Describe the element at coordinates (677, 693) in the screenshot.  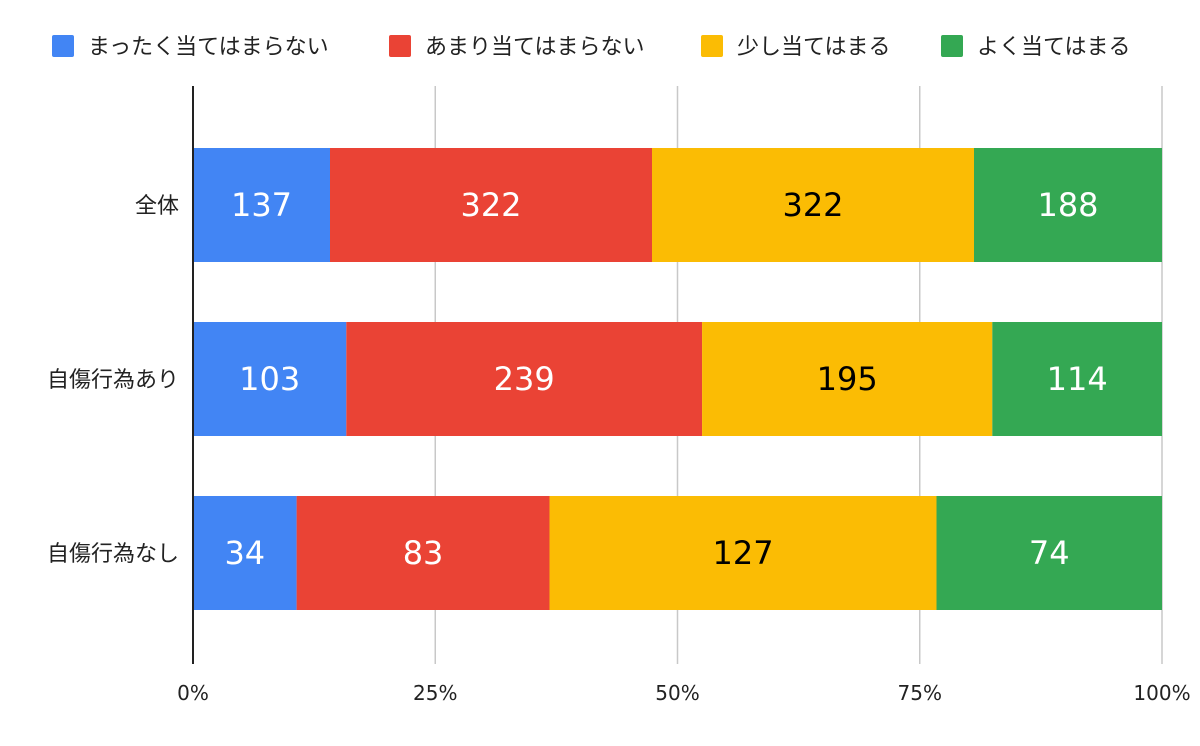
I see `x-tick-label: 50%` at that location.